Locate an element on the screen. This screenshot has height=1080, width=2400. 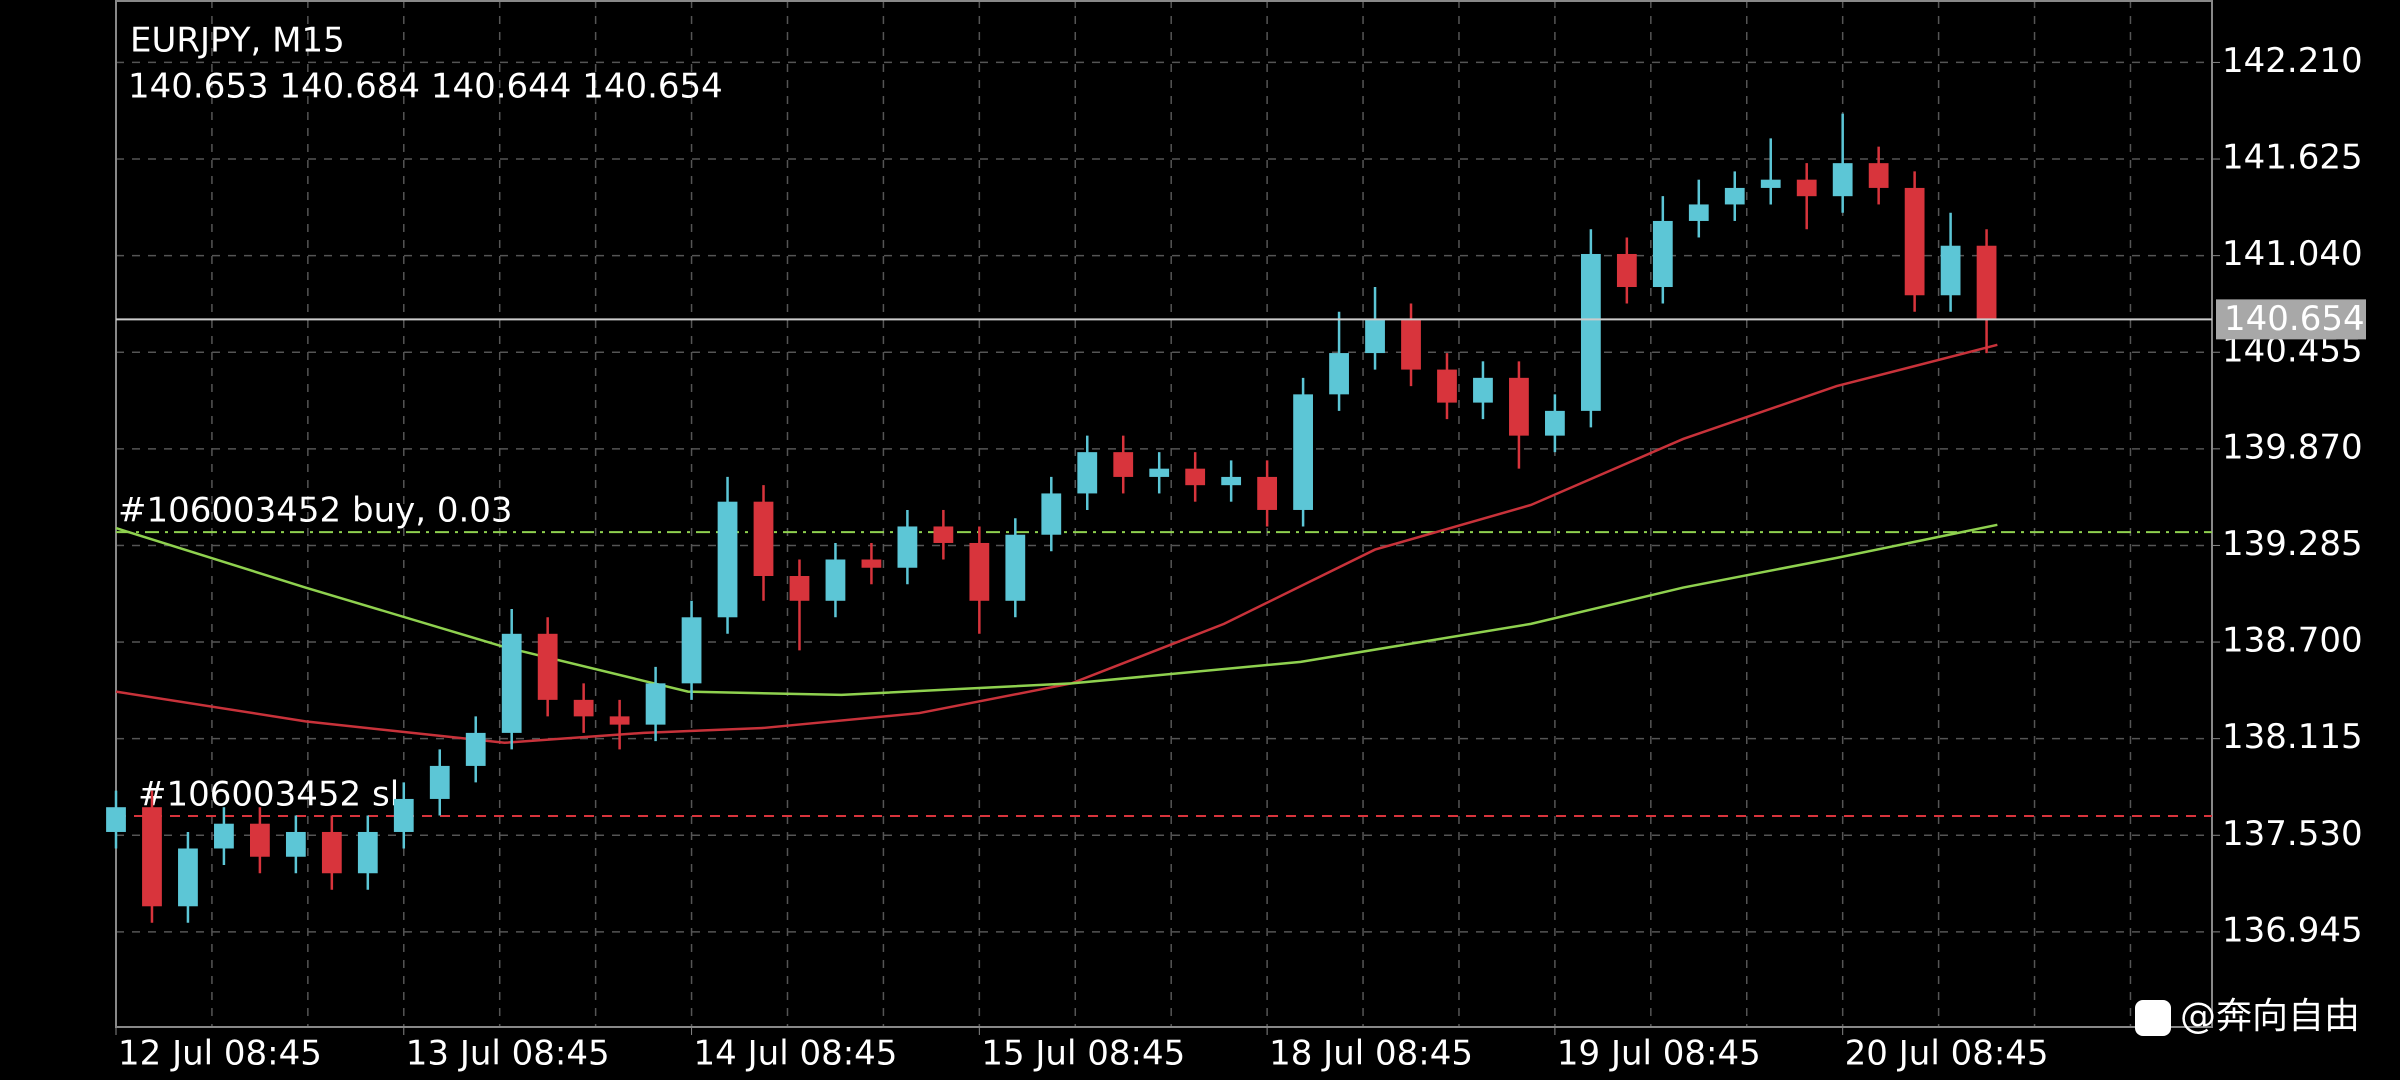
current-price-box is located at coordinates (2291, 319).